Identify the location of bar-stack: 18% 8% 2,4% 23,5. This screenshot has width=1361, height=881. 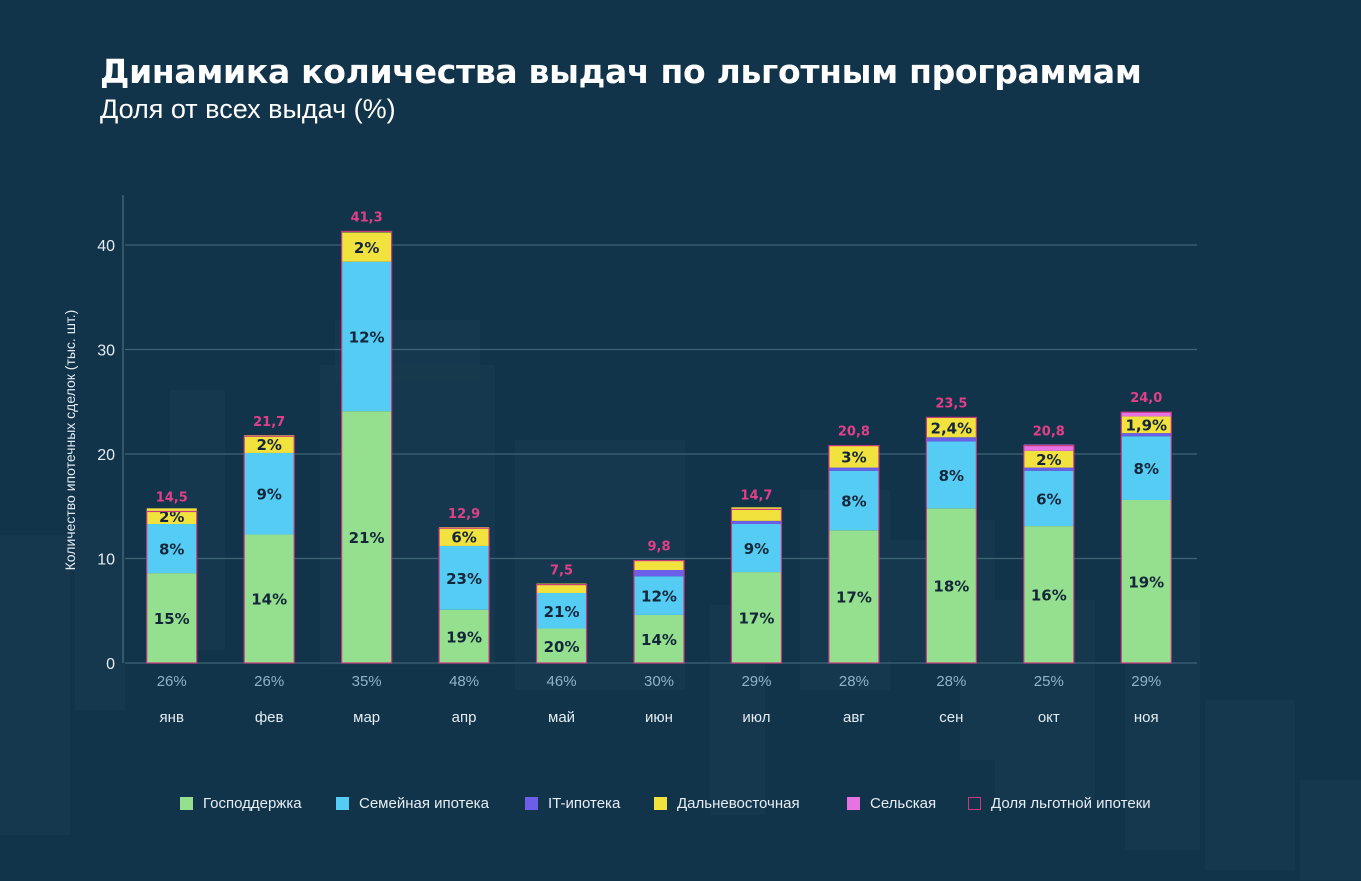
(951, 530).